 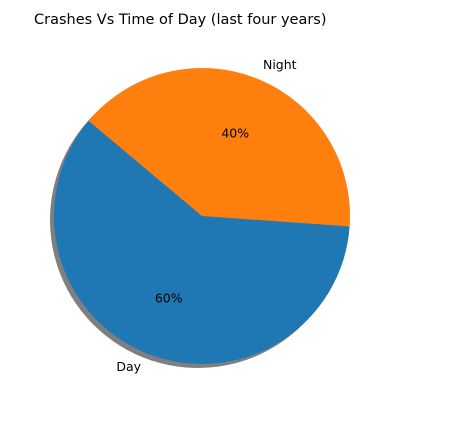 I want to click on slice-percent-day: 60%, so click(x=169, y=297).